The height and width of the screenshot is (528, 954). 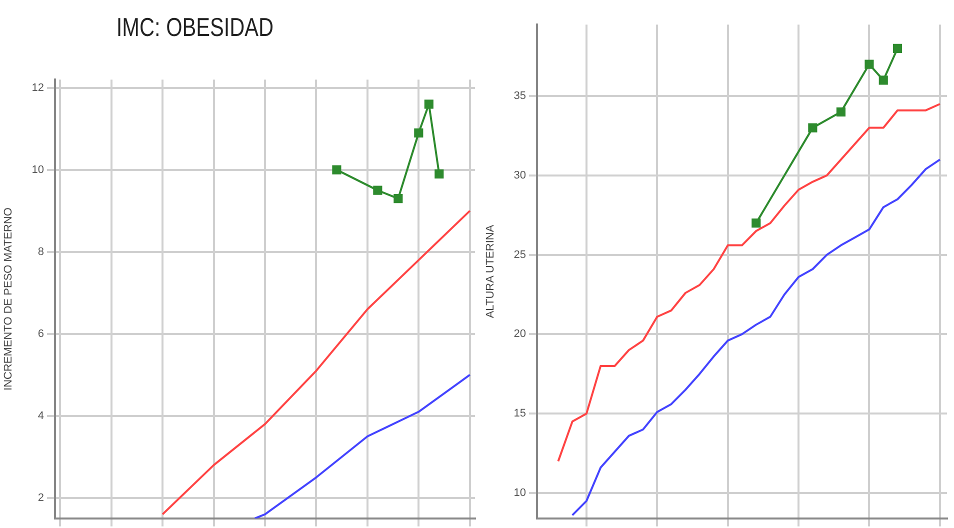 What do you see at coordinates (520, 254) in the screenshot?
I see `y-tick-label: 25` at bounding box center [520, 254].